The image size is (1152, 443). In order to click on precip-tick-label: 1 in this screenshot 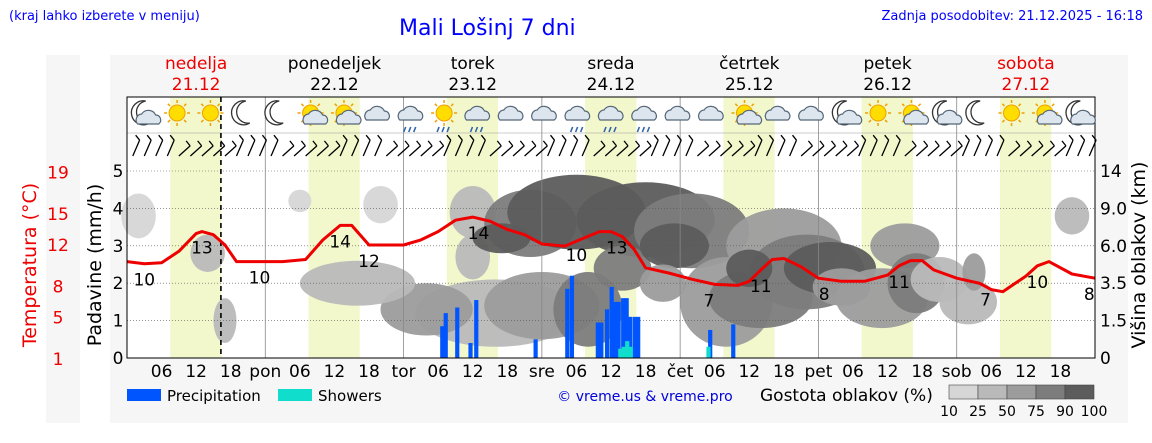, I will do `click(118, 322)`.